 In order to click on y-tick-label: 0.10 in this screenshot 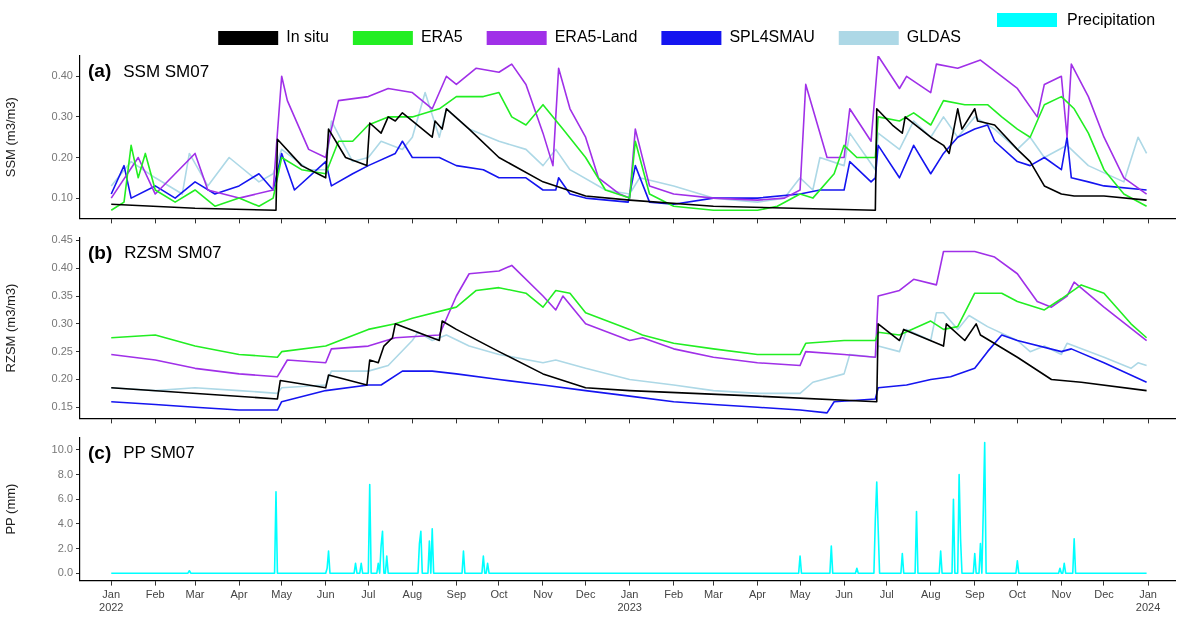, I will do `click(62, 197)`.